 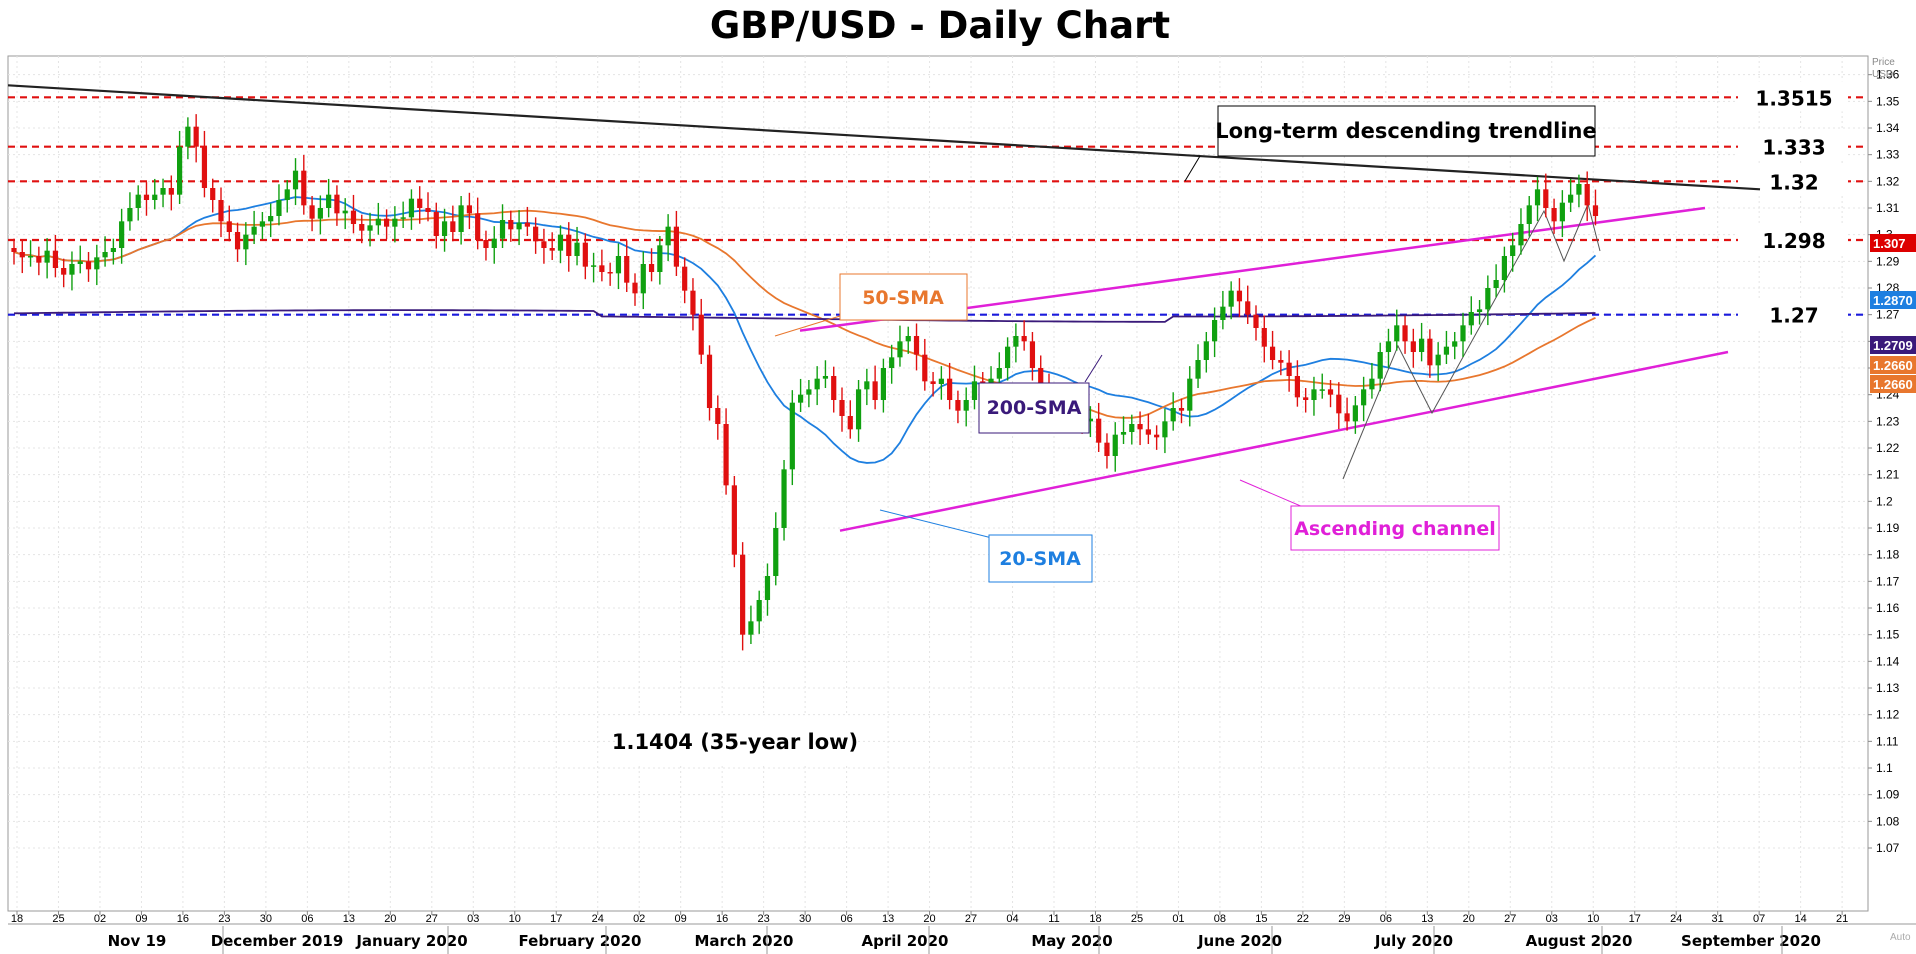 What do you see at coordinates (1759, 919) in the screenshot?
I see `x-tick-label: 07` at bounding box center [1759, 919].